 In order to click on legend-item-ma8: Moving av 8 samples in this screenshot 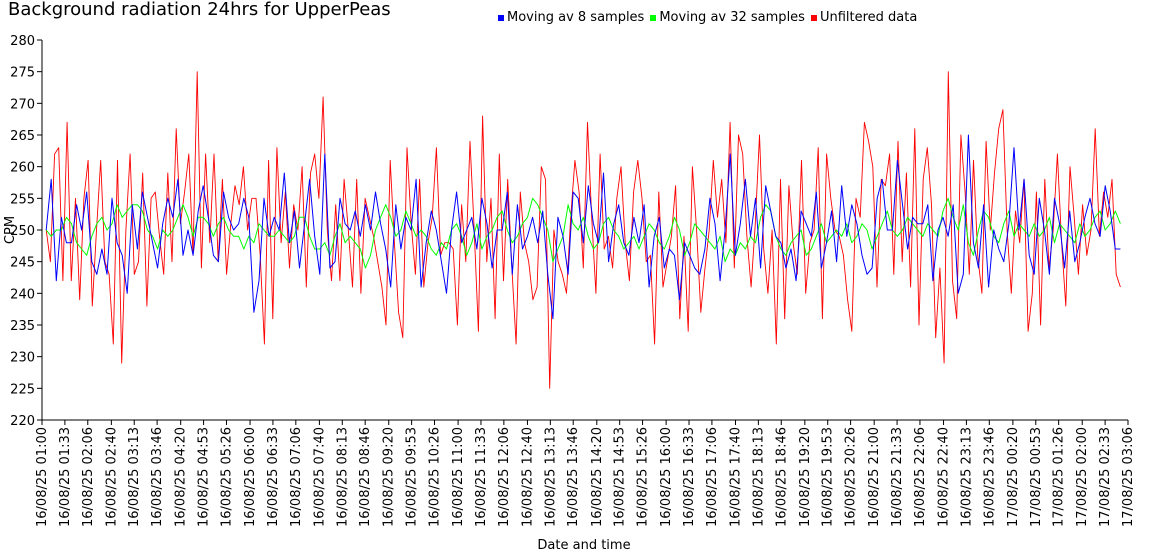, I will do `click(571, 17)`.